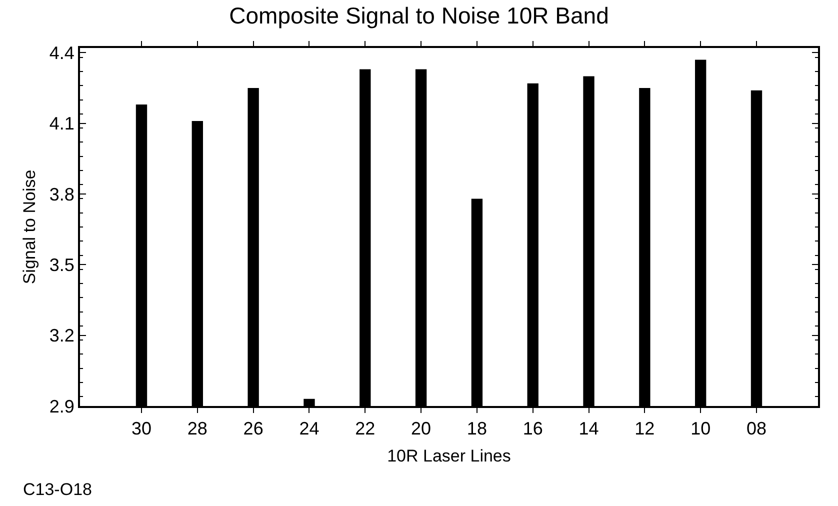 This screenshot has width=838, height=506. What do you see at coordinates (61, 53) in the screenshot?
I see `y-tick-label: 4.4` at bounding box center [61, 53].